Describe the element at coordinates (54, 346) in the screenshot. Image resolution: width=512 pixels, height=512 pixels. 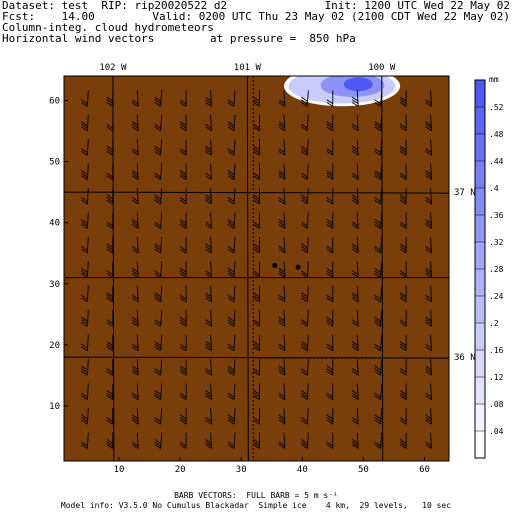
I see `y-tick-label: 20` at that location.